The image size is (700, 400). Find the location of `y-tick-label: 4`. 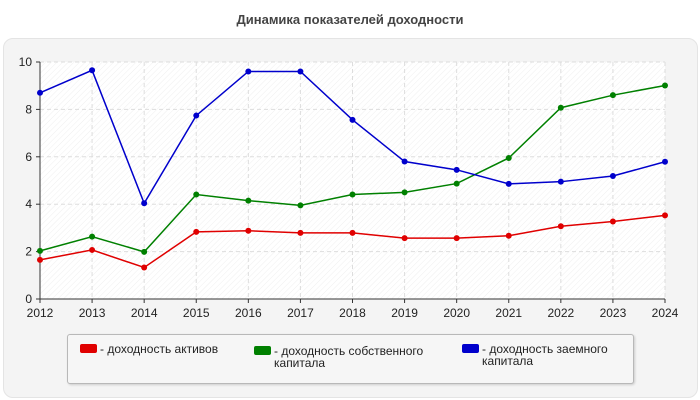

y-tick-label: 4 is located at coordinates (28, 204).